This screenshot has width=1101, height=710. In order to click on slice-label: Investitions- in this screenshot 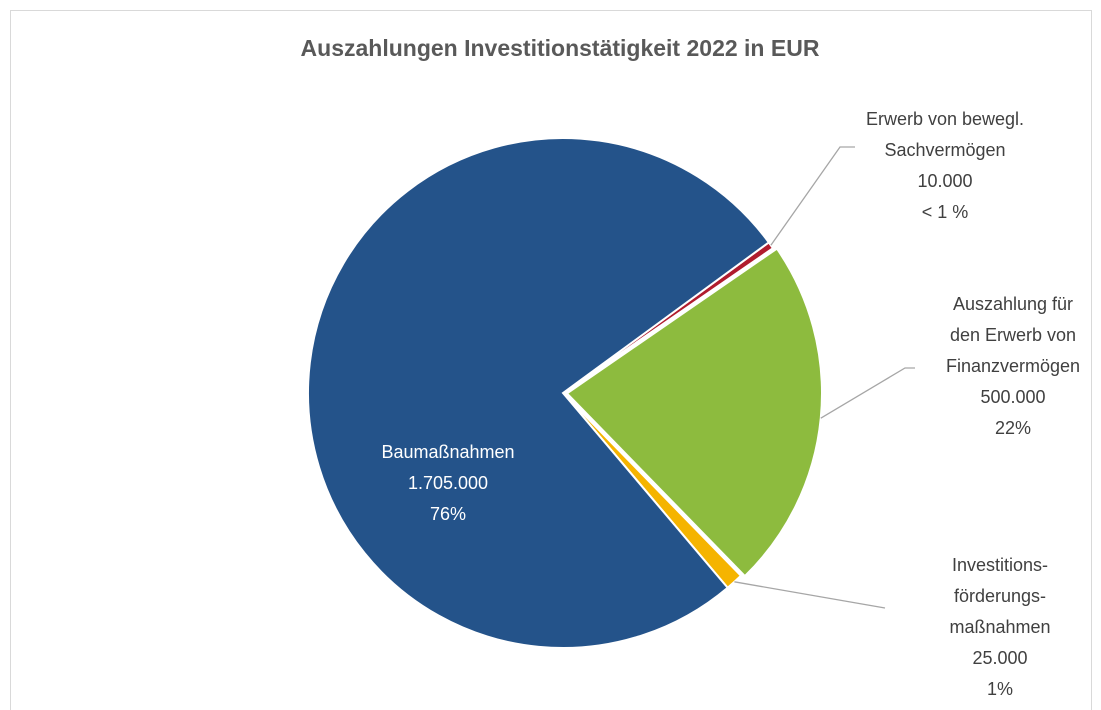, I will do `click(1000, 565)`.